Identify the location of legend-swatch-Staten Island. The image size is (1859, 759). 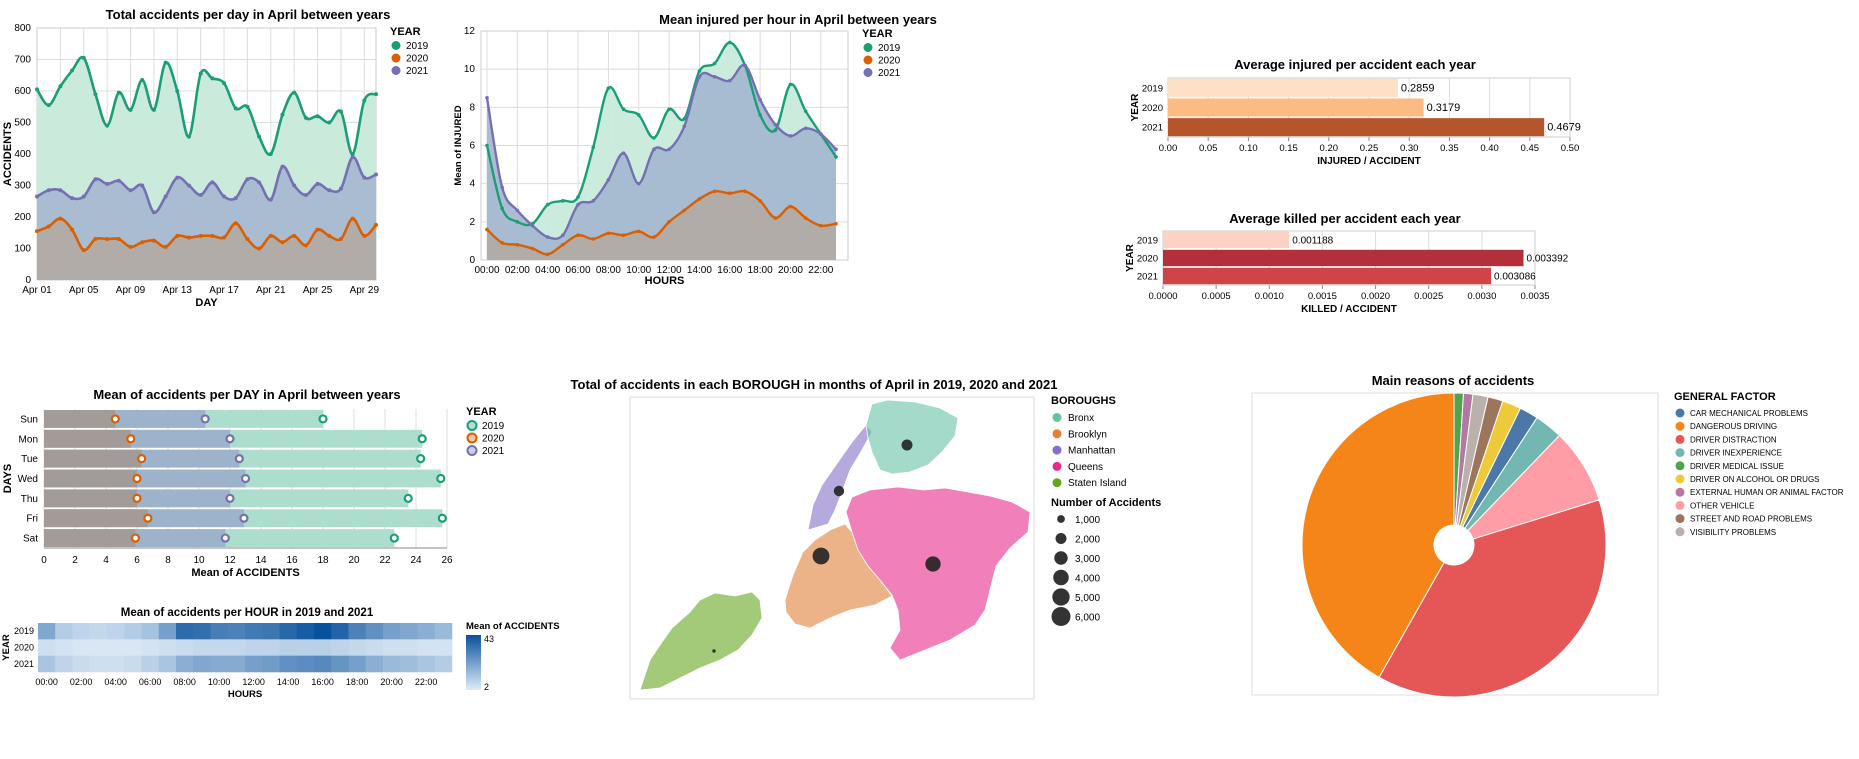
(1057, 483).